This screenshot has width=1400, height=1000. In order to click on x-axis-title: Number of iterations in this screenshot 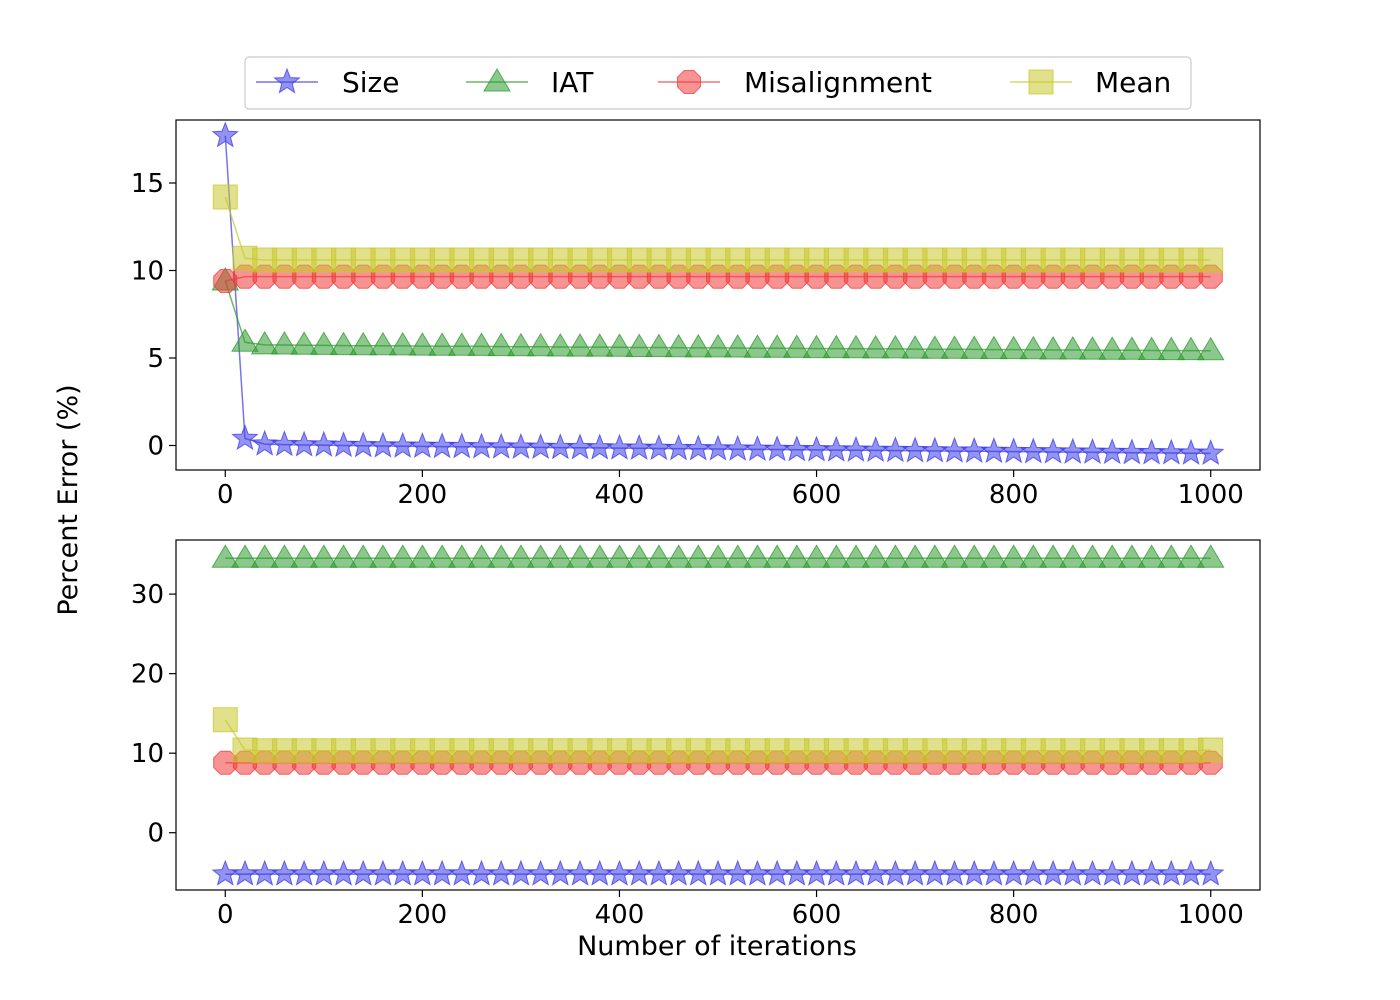, I will do `click(717, 946)`.